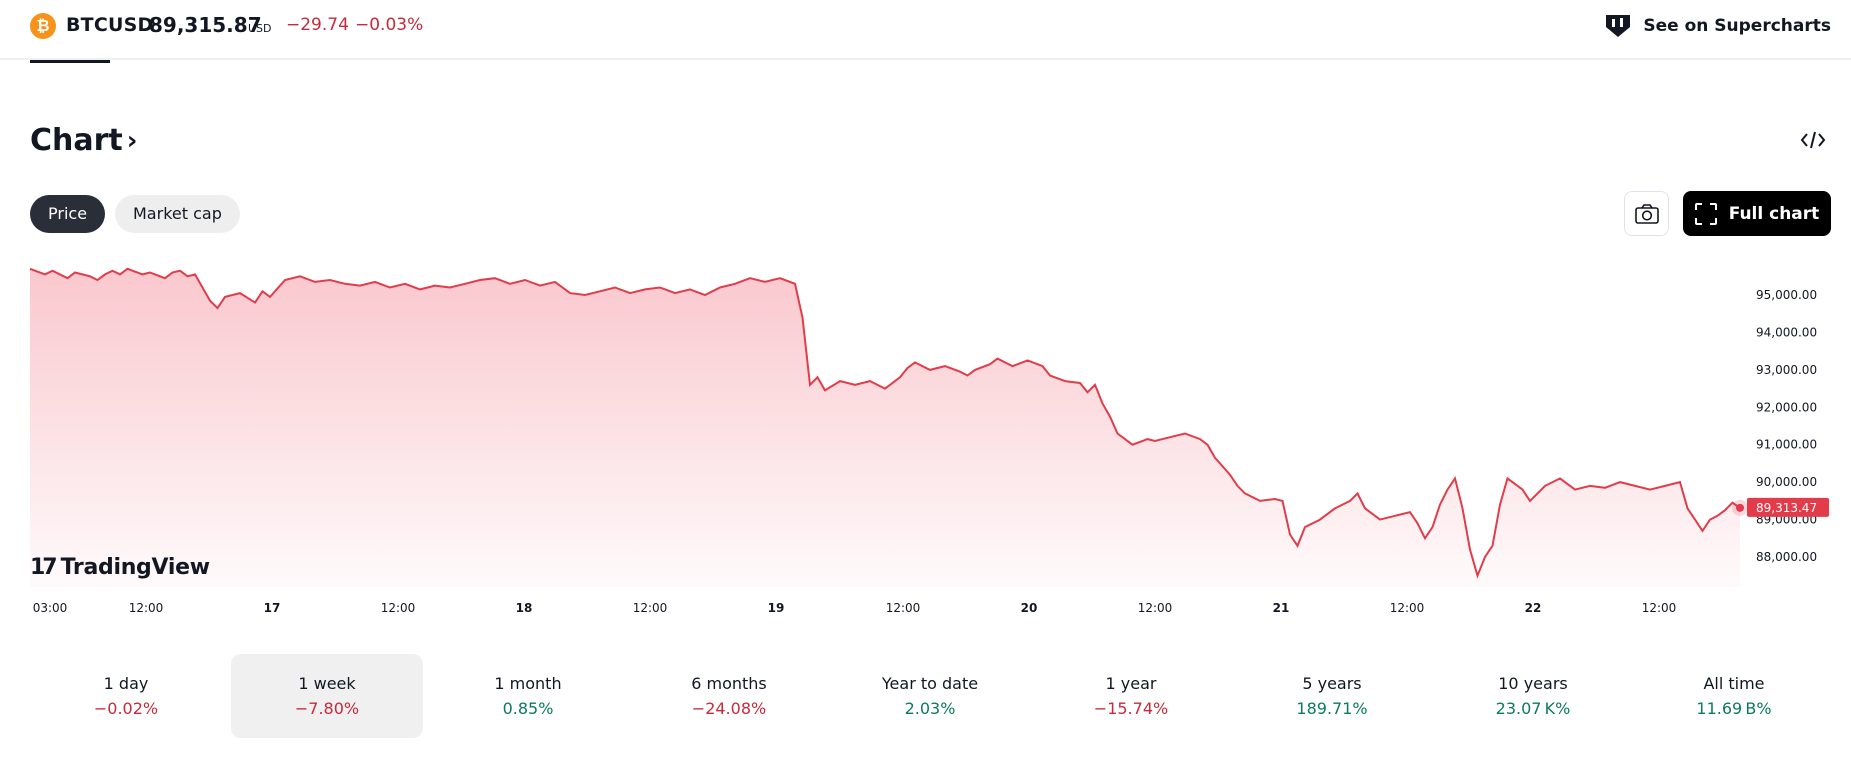 This screenshot has width=1851, height=781. What do you see at coordinates (43, 26) in the screenshot?
I see `bitcoin-icon: ₿` at bounding box center [43, 26].